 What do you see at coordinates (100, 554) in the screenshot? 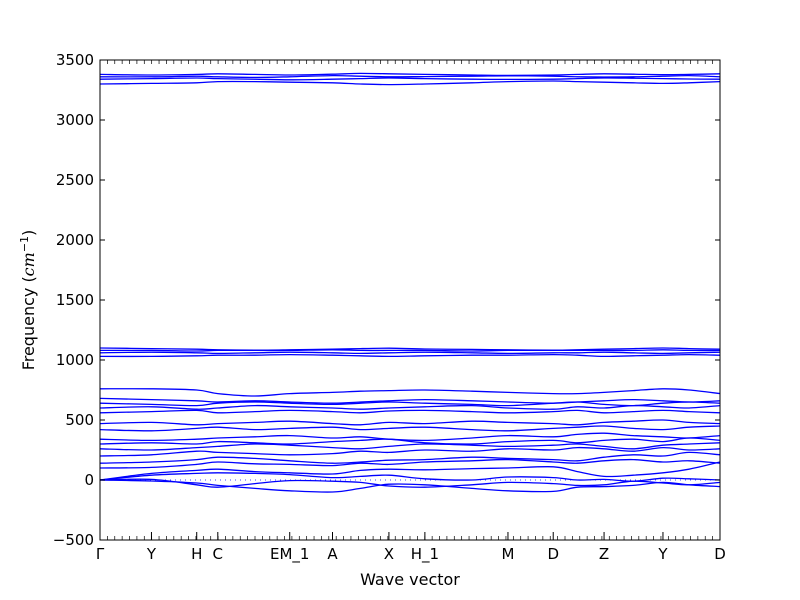
I see `x-tick-label: Γ` at bounding box center [100, 554].